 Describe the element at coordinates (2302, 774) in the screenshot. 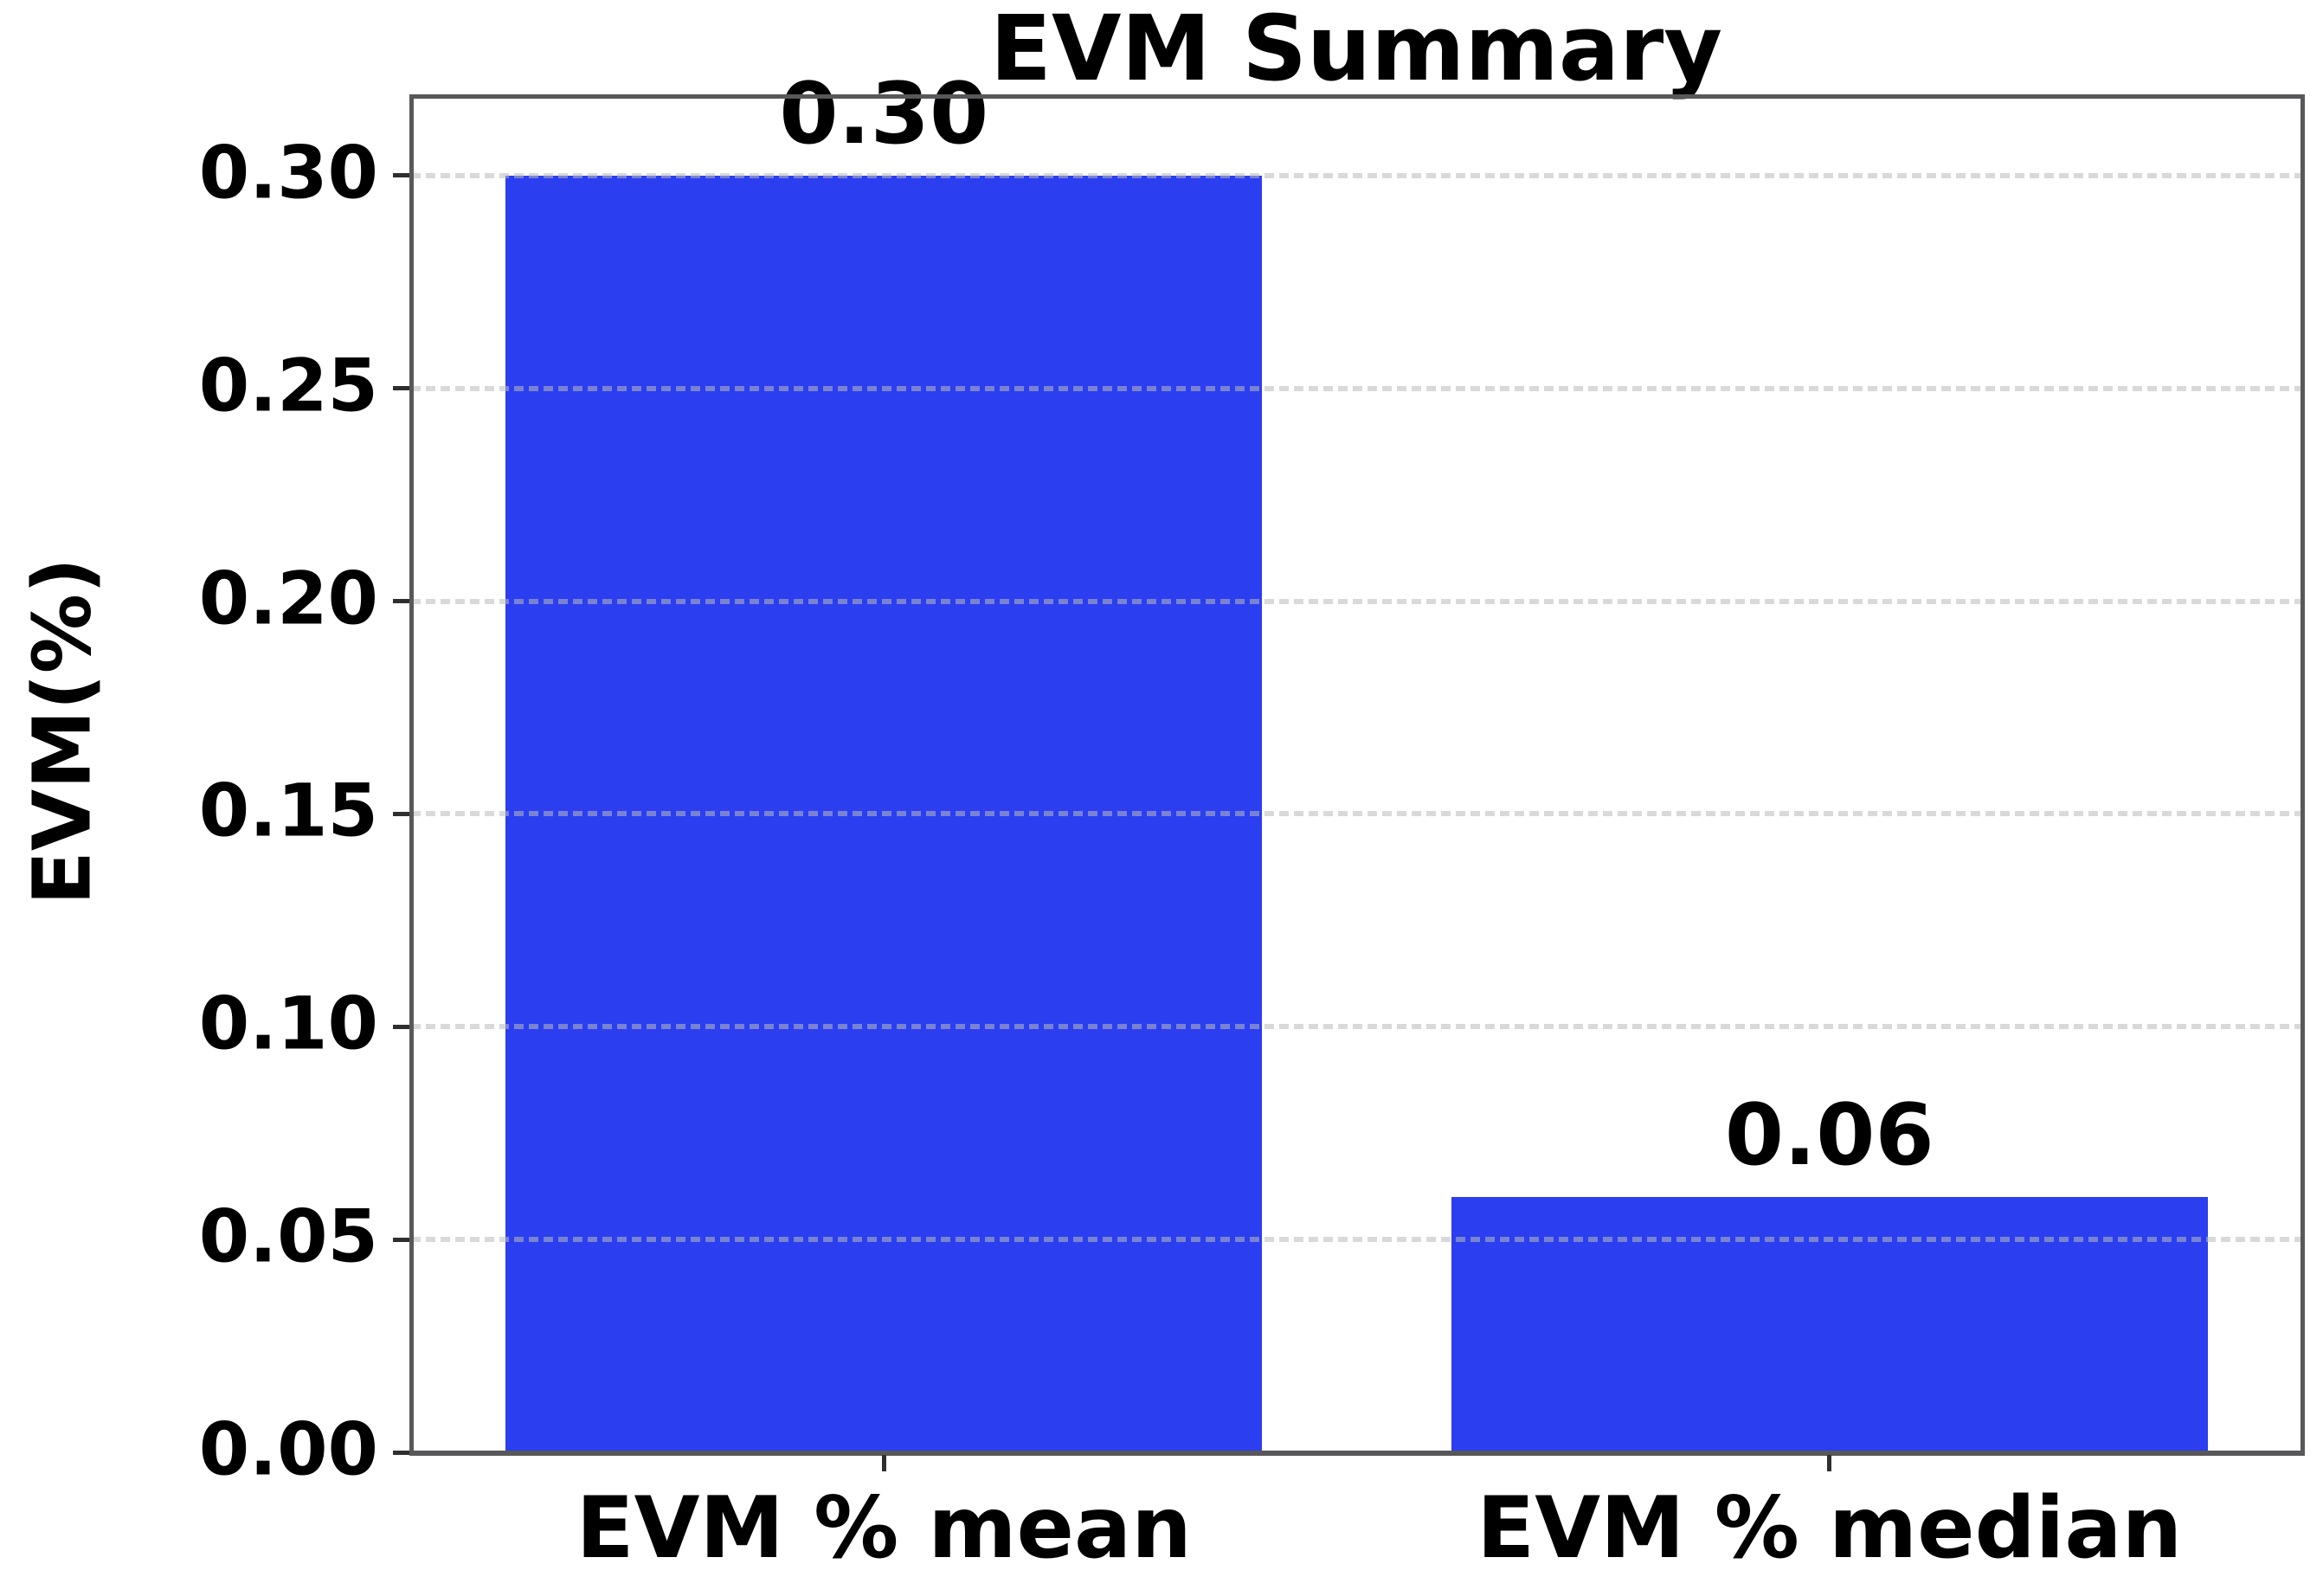

I see `right-spine` at that location.